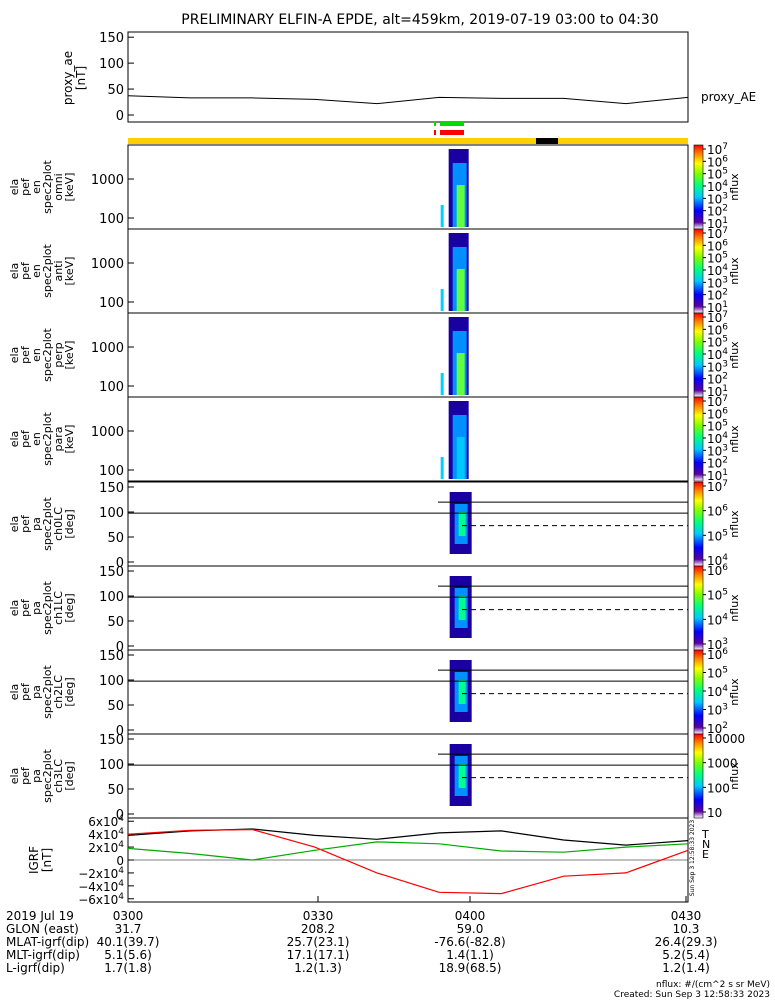 The height and width of the screenshot is (1000, 775). Describe the element at coordinates (714, 813) in the screenshot. I see `colorbar-tick-label: 10` at that location.